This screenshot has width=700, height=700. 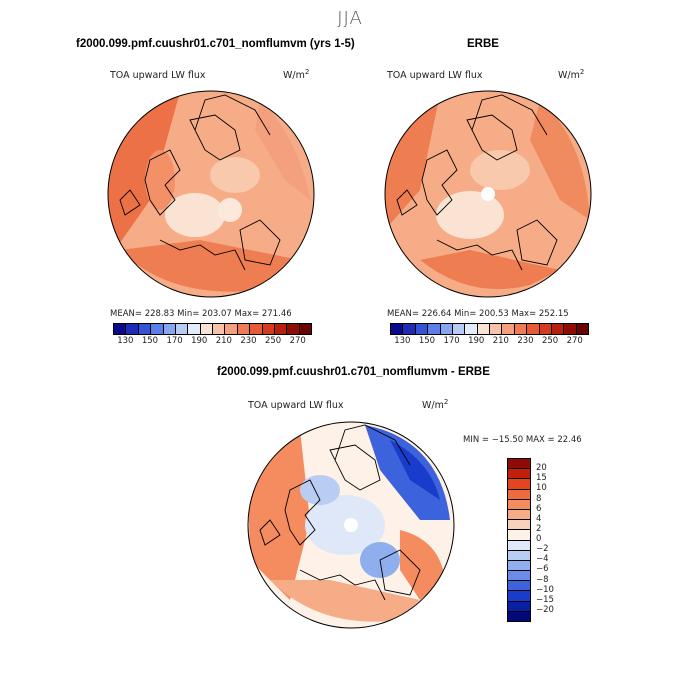 I want to click on model-colorbar-ticks: 130 150 170 190 210 230 250 270, so click(x=211, y=342).